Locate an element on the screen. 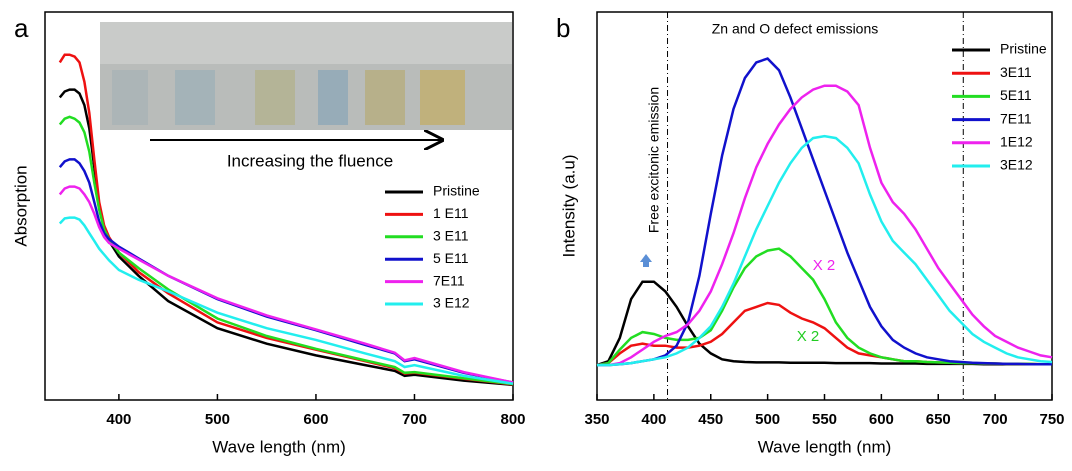 The image size is (1072, 471). annotation: Increasing the fluence is located at coordinates (310, 160).